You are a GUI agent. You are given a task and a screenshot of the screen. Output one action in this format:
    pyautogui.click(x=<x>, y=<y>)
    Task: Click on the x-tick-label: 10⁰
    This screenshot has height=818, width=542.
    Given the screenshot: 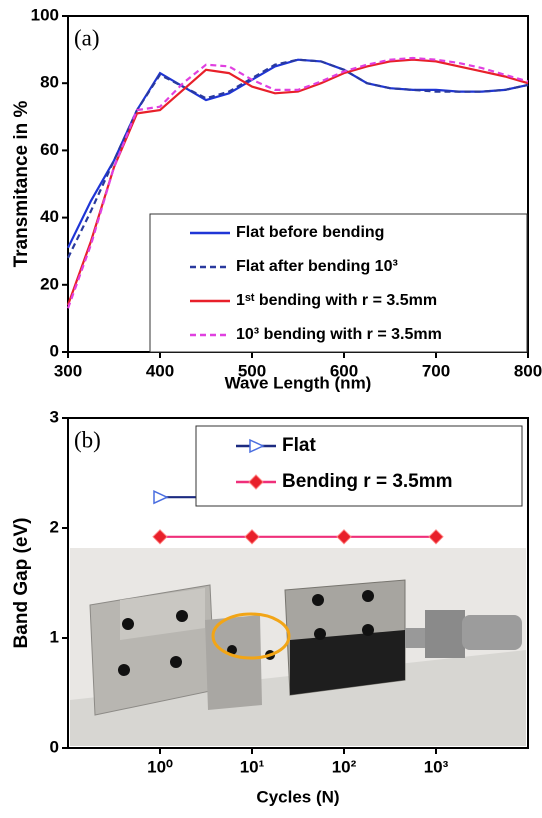 What is the action you would take?
    pyautogui.click(x=160, y=766)
    